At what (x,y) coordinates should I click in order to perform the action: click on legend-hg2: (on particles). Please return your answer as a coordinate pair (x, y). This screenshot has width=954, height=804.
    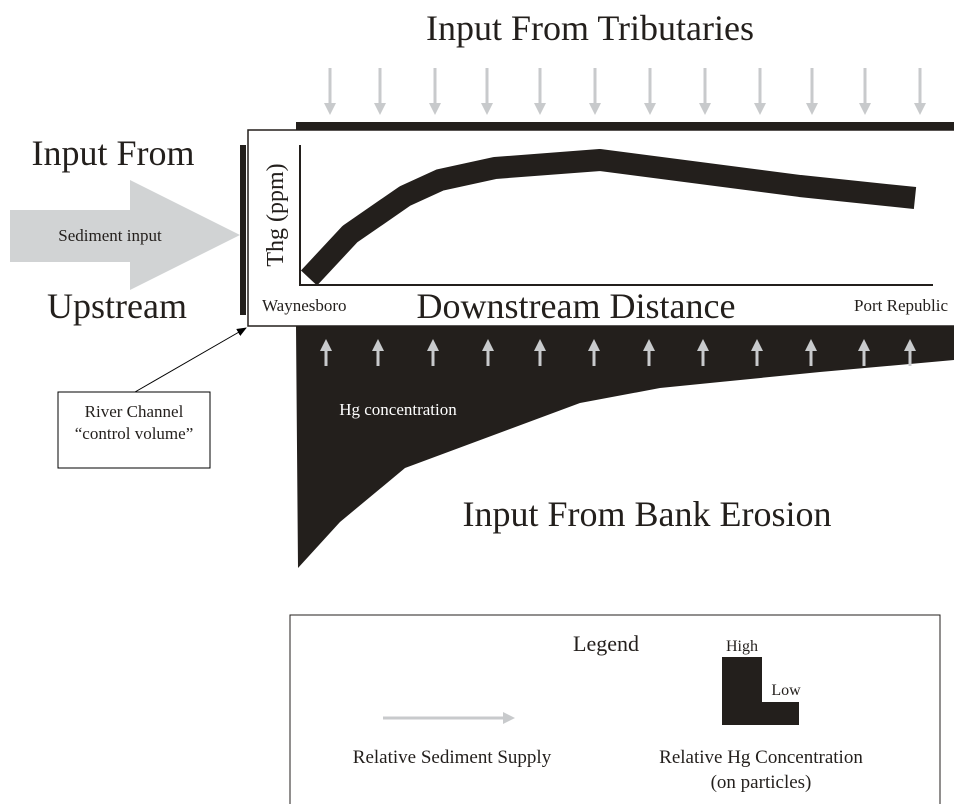
    Looking at the image, I should click on (761, 782).